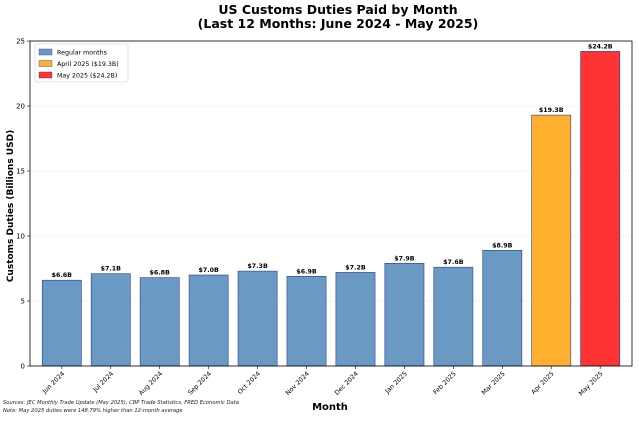 Image resolution: width=639 pixels, height=422 pixels. I want to click on bar-nov-2024, so click(306, 321).